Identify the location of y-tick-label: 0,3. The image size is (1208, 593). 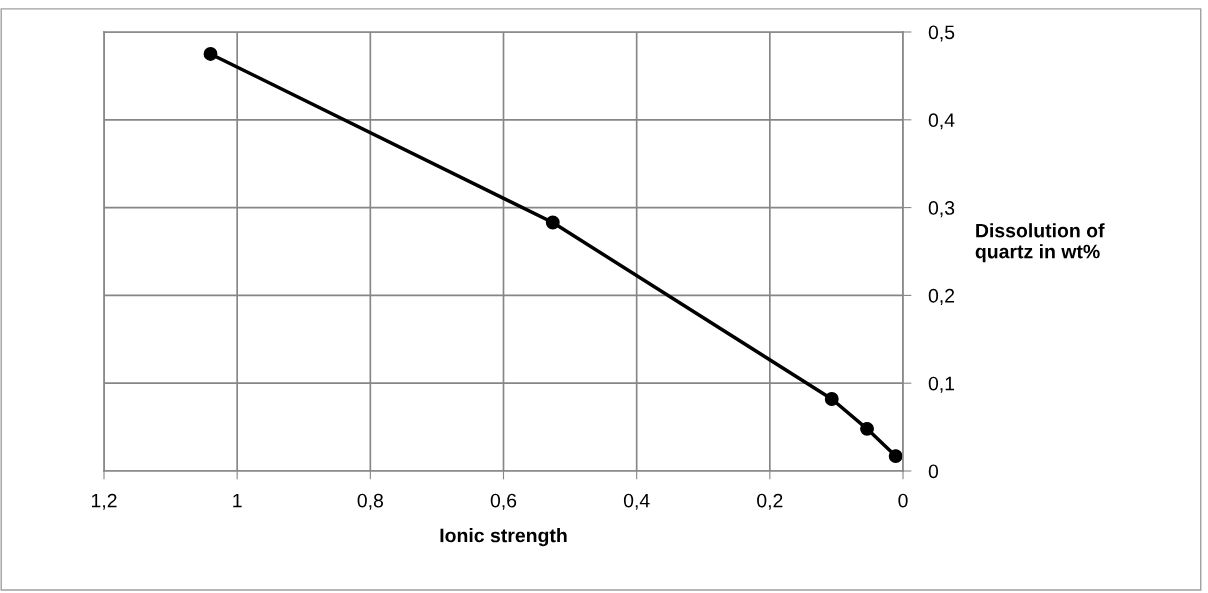
(941, 209).